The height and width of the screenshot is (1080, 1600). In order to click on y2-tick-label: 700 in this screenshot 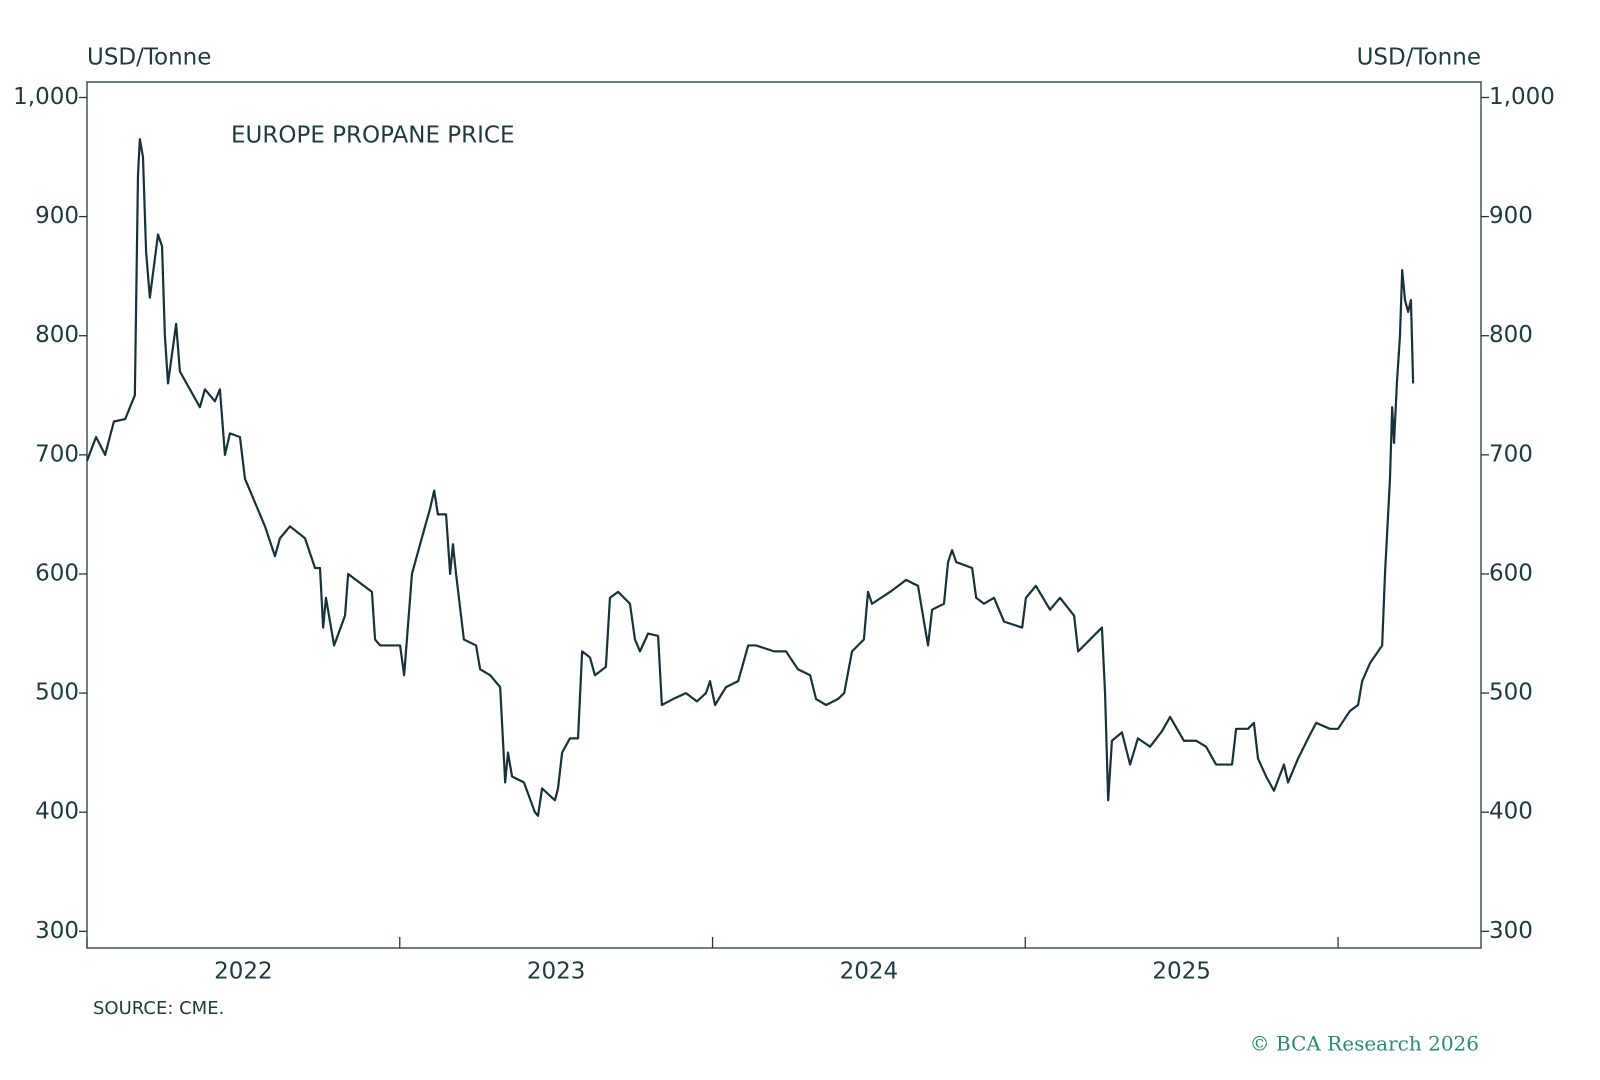, I will do `click(1511, 454)`.